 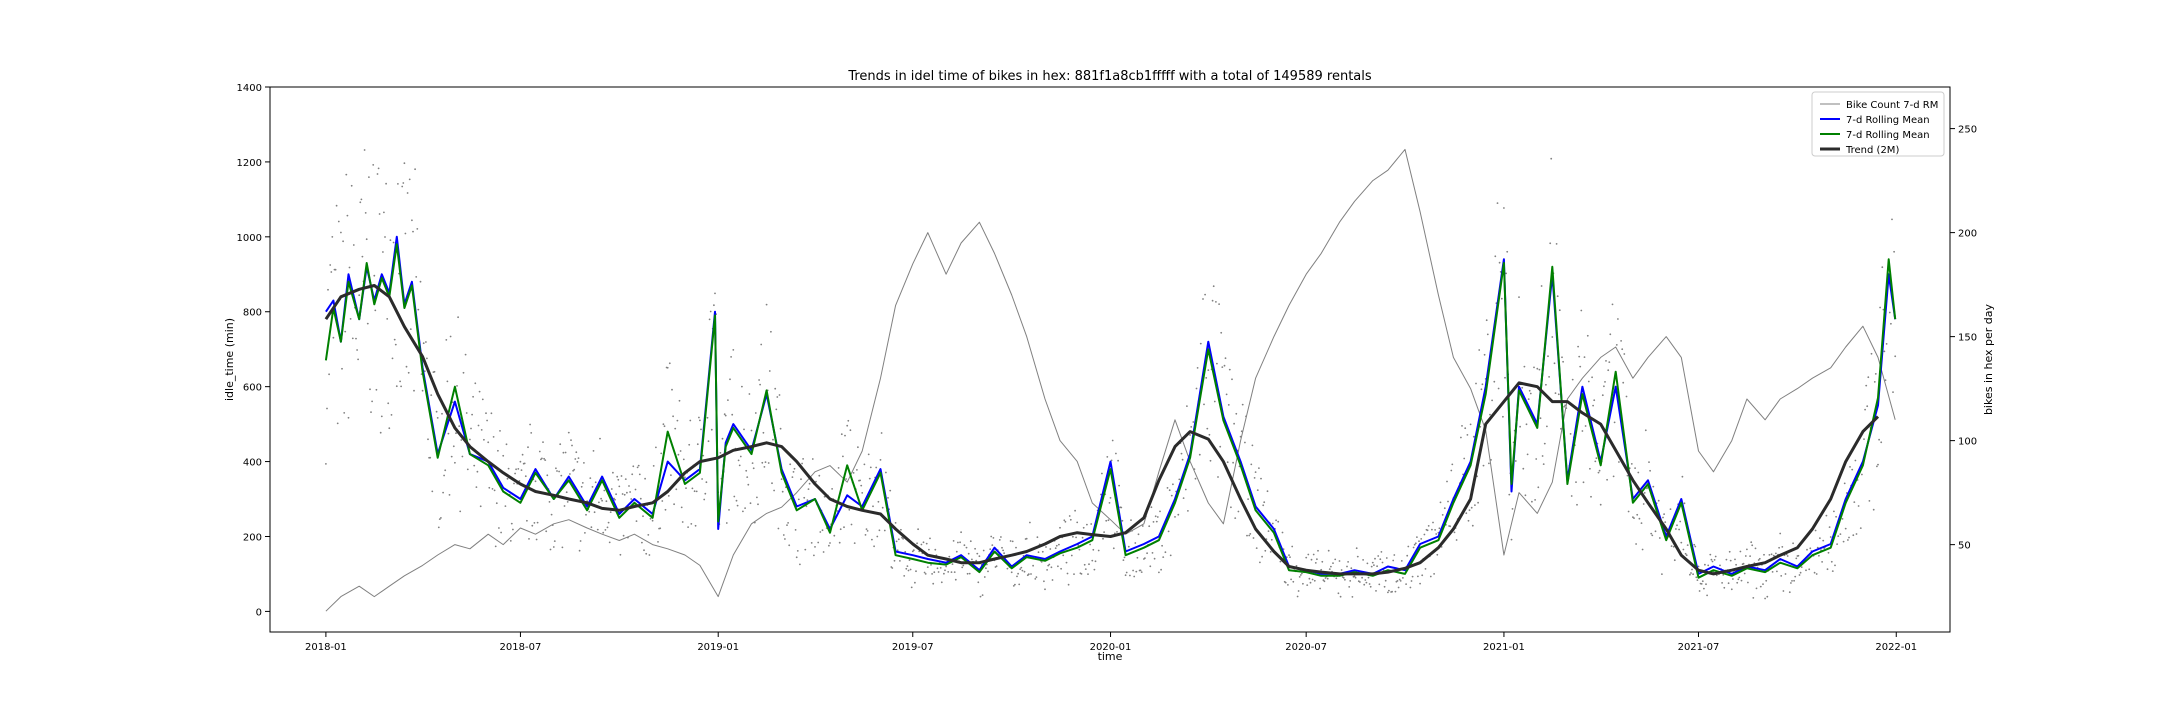 What do you see at coordinates (252, 463) in the screenshot?
I see `y-tick-label: 400` at bounding box center [252, 463].